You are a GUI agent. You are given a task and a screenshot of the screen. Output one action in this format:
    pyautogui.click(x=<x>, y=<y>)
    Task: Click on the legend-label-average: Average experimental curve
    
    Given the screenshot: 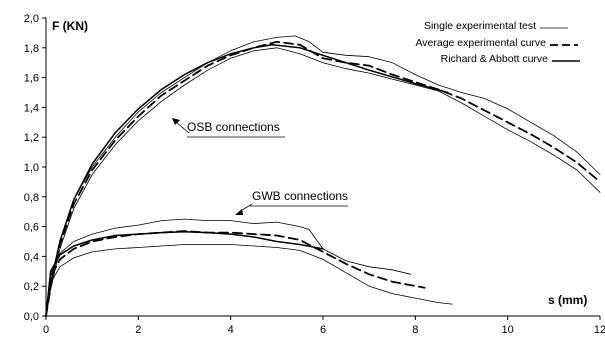 What is the action you would take?
    pyautogui.click(x=480, y=43)
    